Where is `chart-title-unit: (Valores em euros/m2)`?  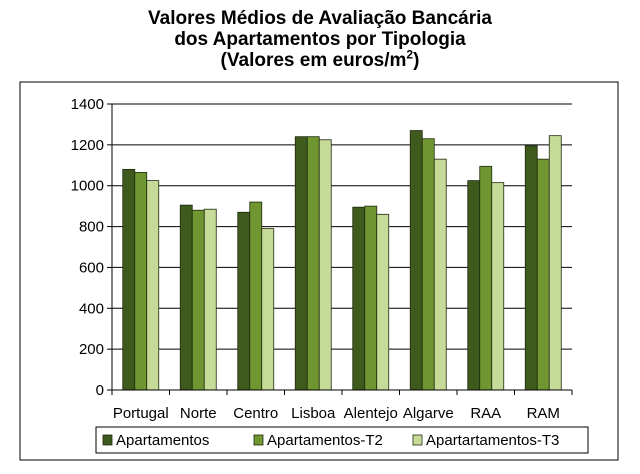 chart-title-unit: (Valores em euros/m2) is located at coordinates (320, 59).